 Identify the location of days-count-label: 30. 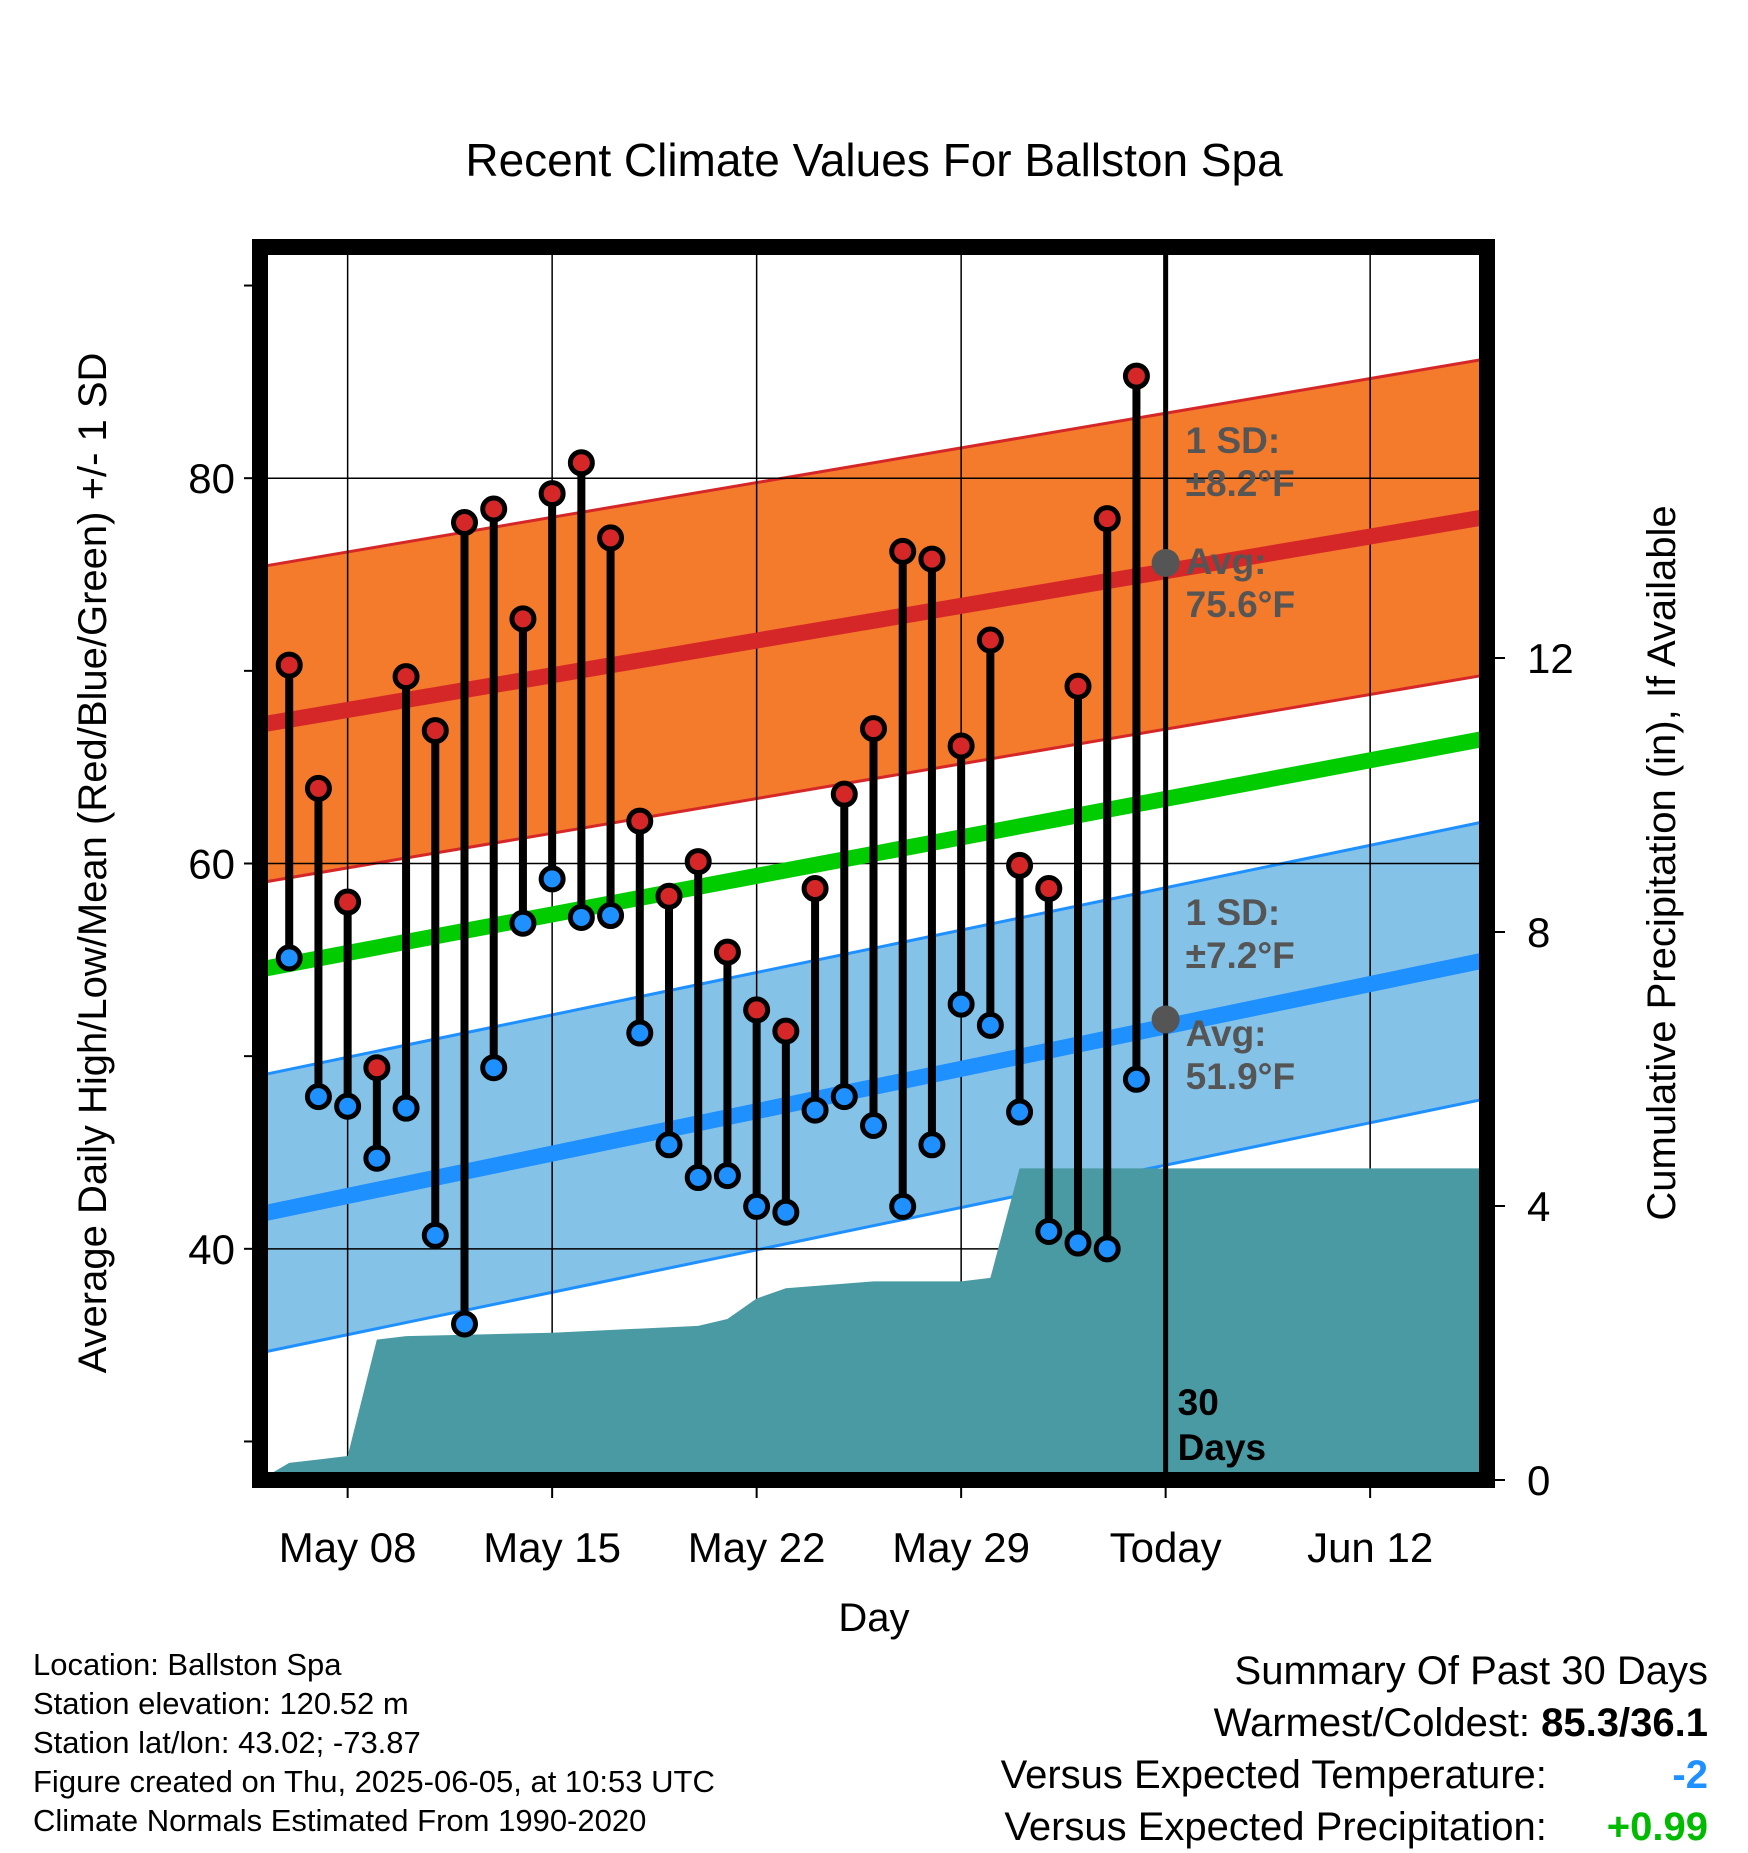
(1198, 1402).